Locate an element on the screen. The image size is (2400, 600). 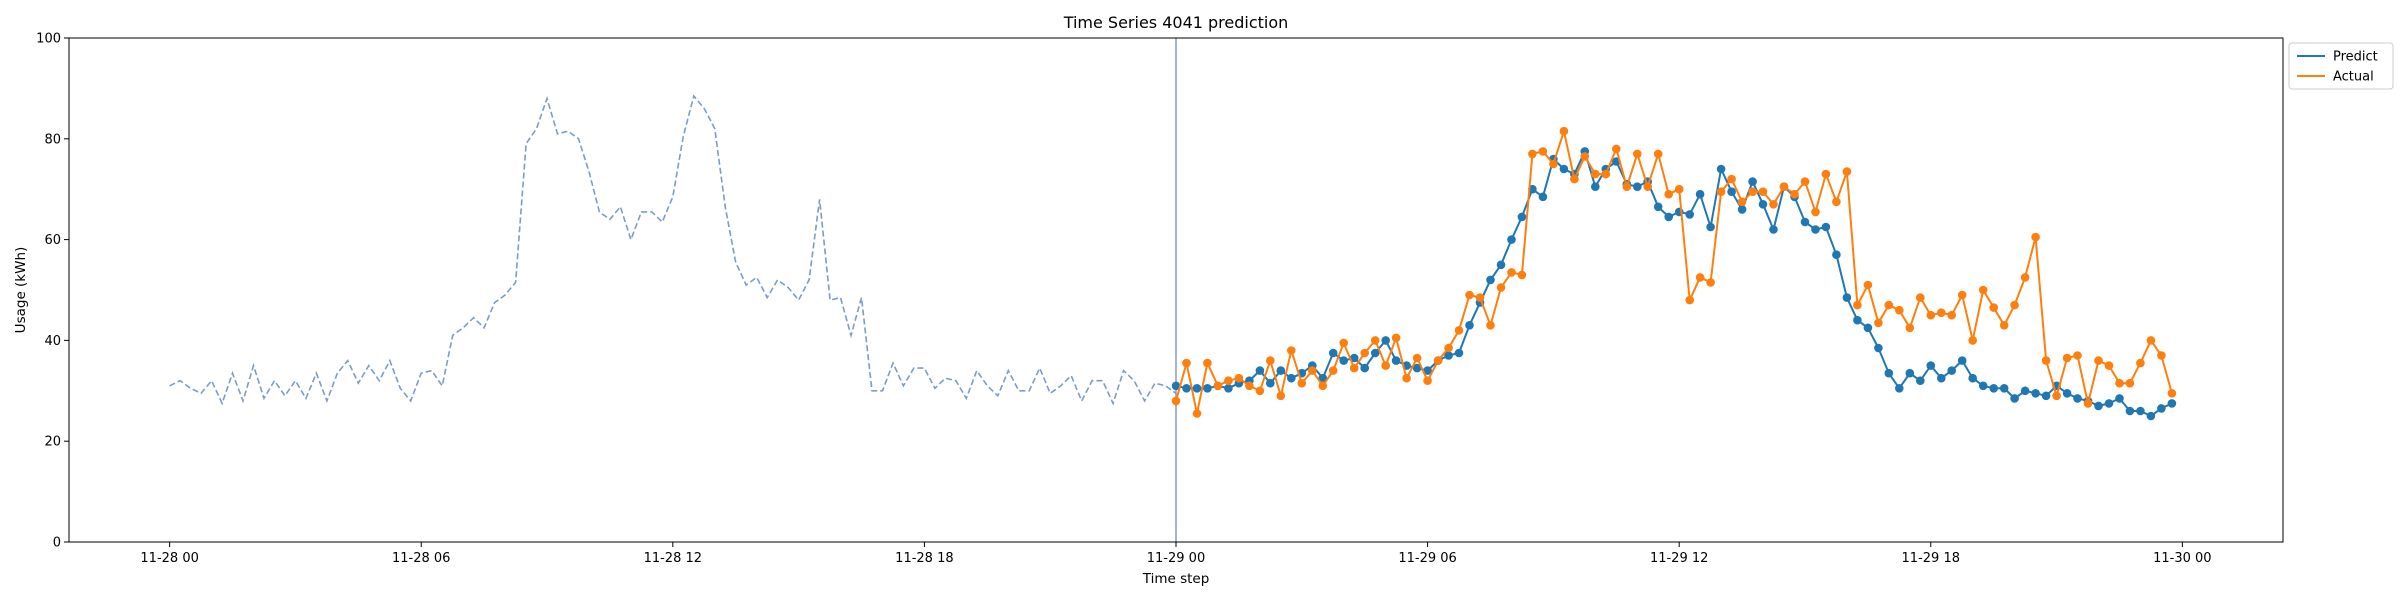
legend: Predict Actual is located at coordinates (2341, 66).